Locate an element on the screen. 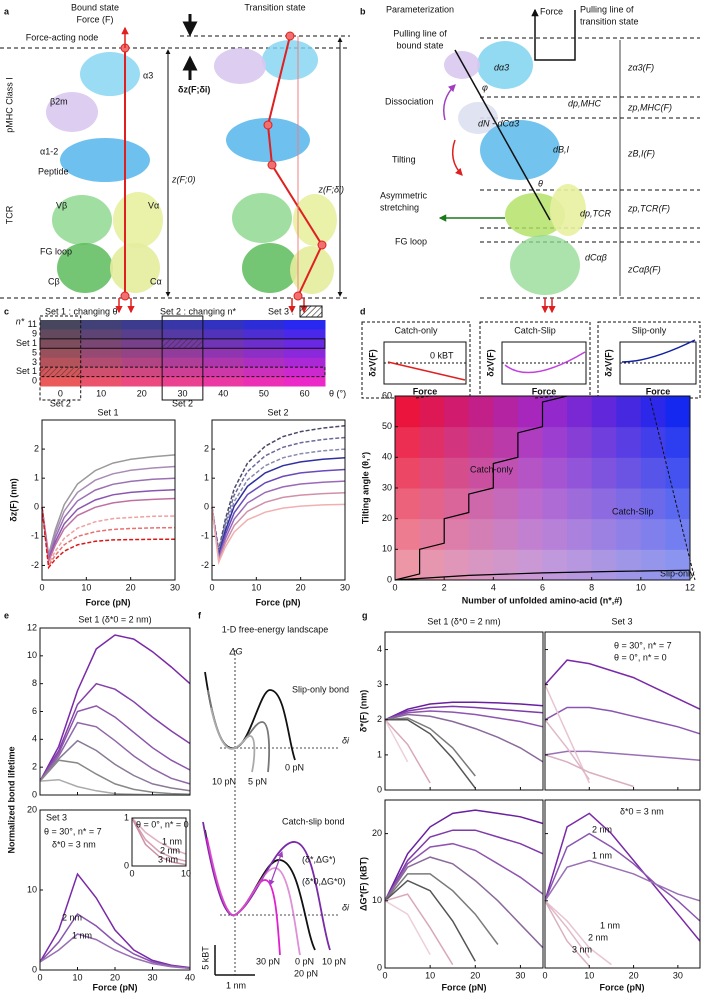 This screenshot has width=703, height=995. axis-label: n* is located at coordinates (20, 321).